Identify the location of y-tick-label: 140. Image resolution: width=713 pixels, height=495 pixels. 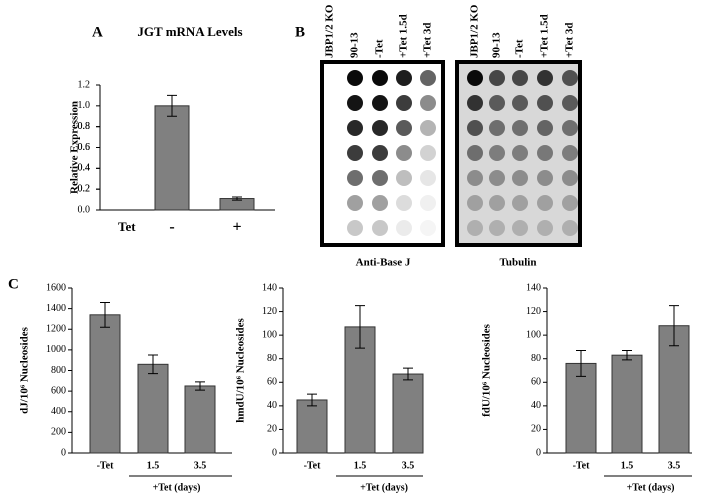
(269, 287).